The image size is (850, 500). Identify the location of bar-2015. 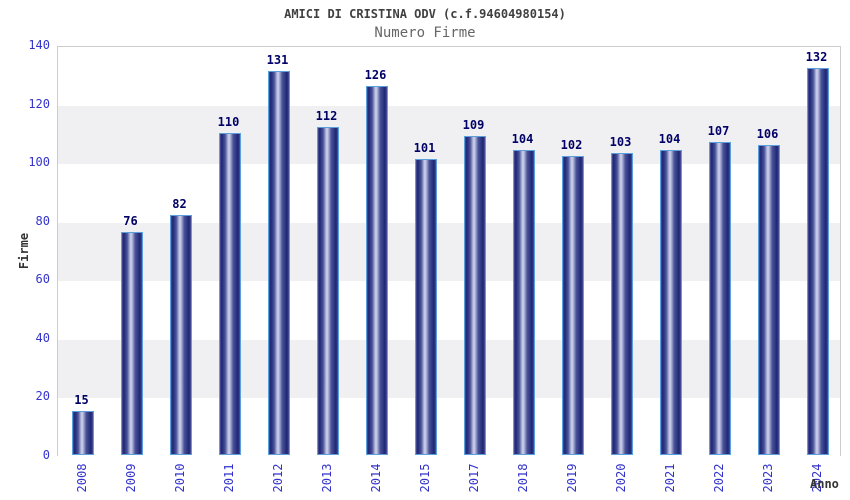
(425, 307).